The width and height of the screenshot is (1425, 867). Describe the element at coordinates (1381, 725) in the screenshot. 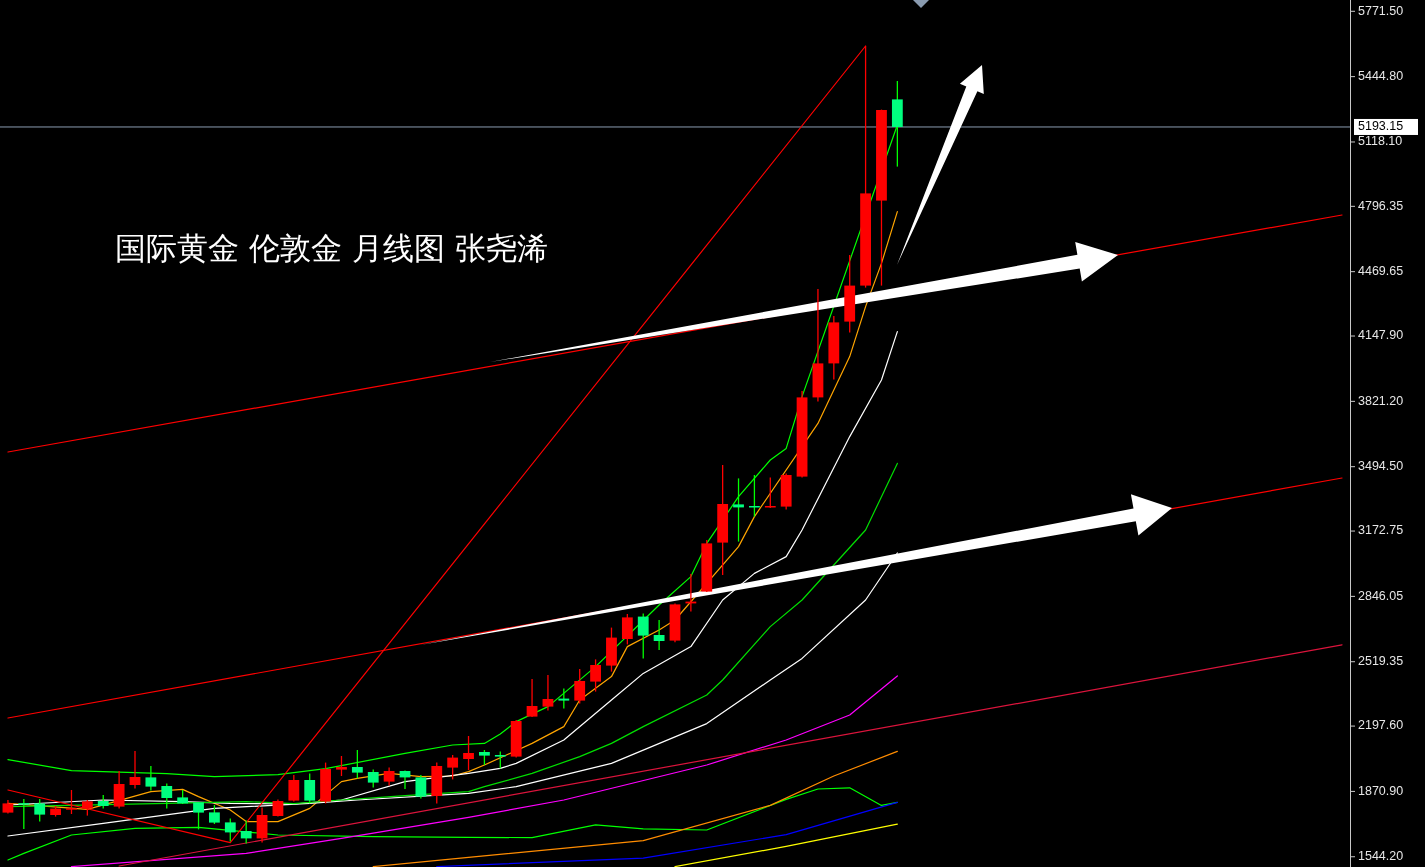

I see `y-tick-label: 2197.60` at that location.